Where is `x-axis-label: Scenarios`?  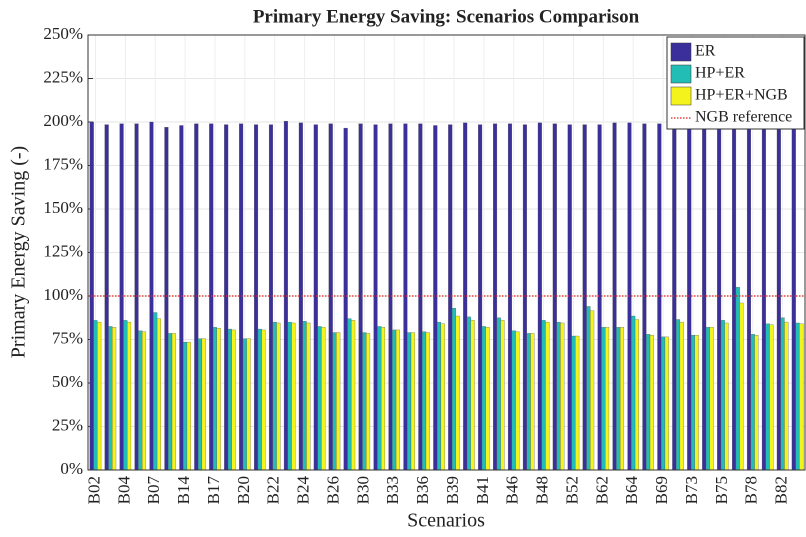
x-axis-label: Scenarios is located at coordinates (446, 521).